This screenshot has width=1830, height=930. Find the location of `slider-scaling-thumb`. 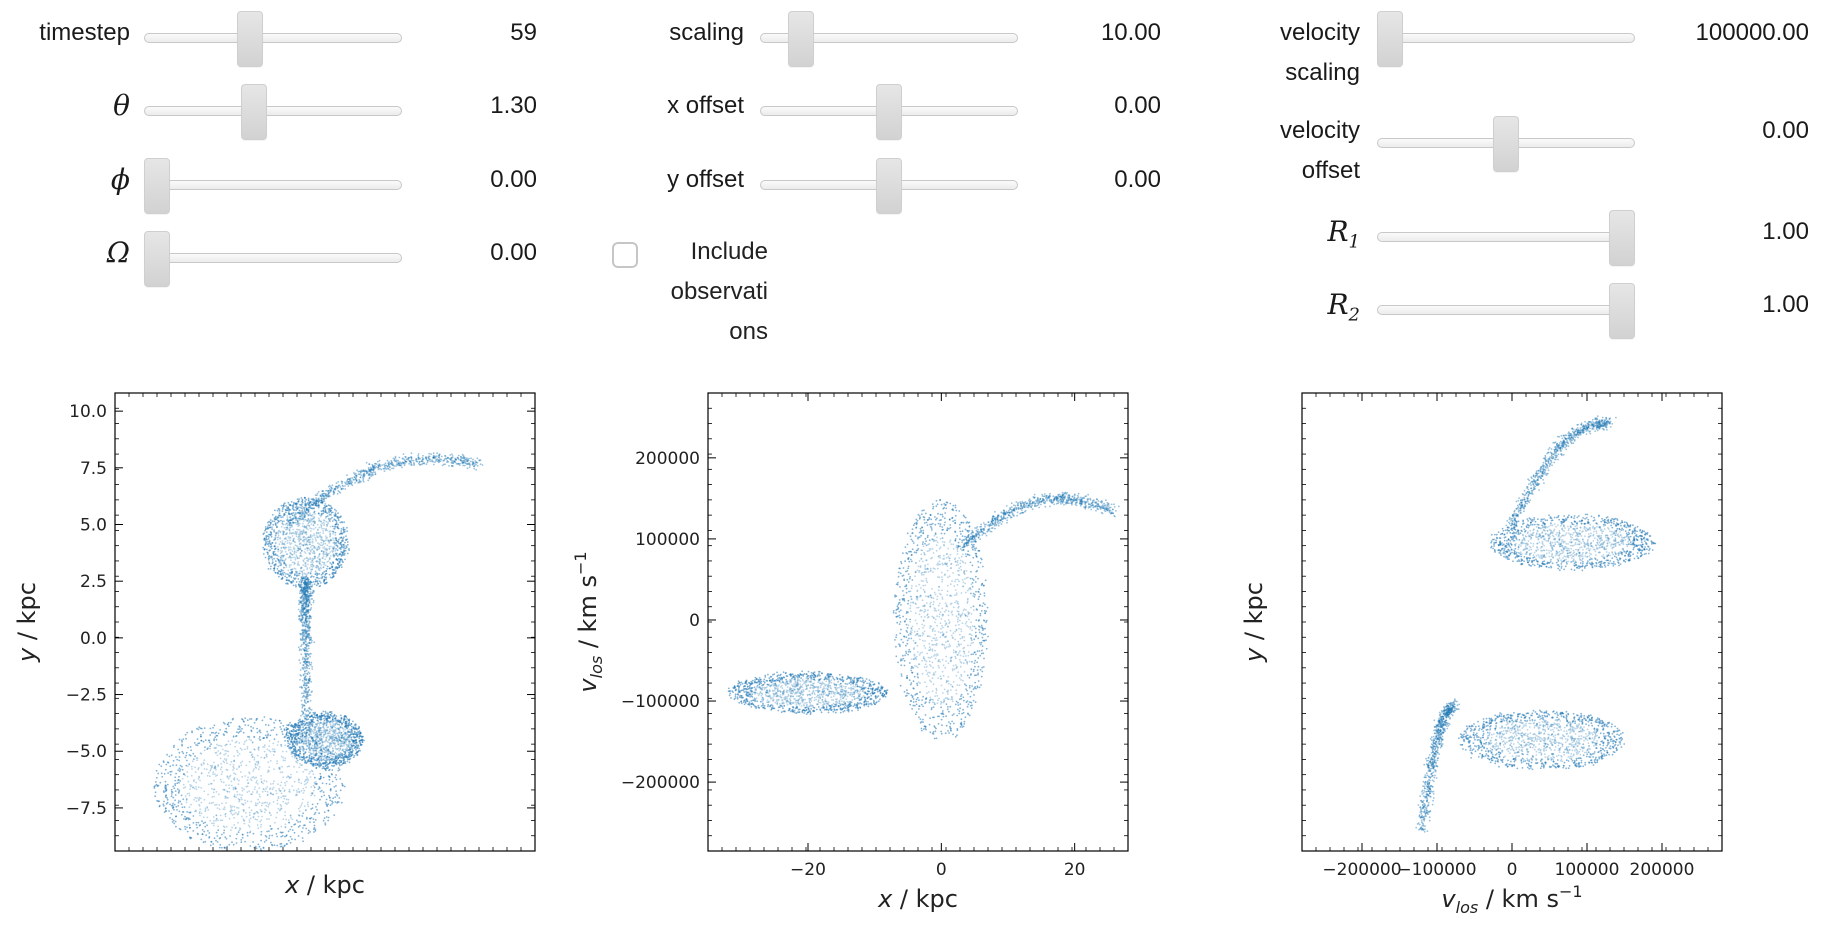

slider-scaling-thumb is located at coordinates (800, 39).